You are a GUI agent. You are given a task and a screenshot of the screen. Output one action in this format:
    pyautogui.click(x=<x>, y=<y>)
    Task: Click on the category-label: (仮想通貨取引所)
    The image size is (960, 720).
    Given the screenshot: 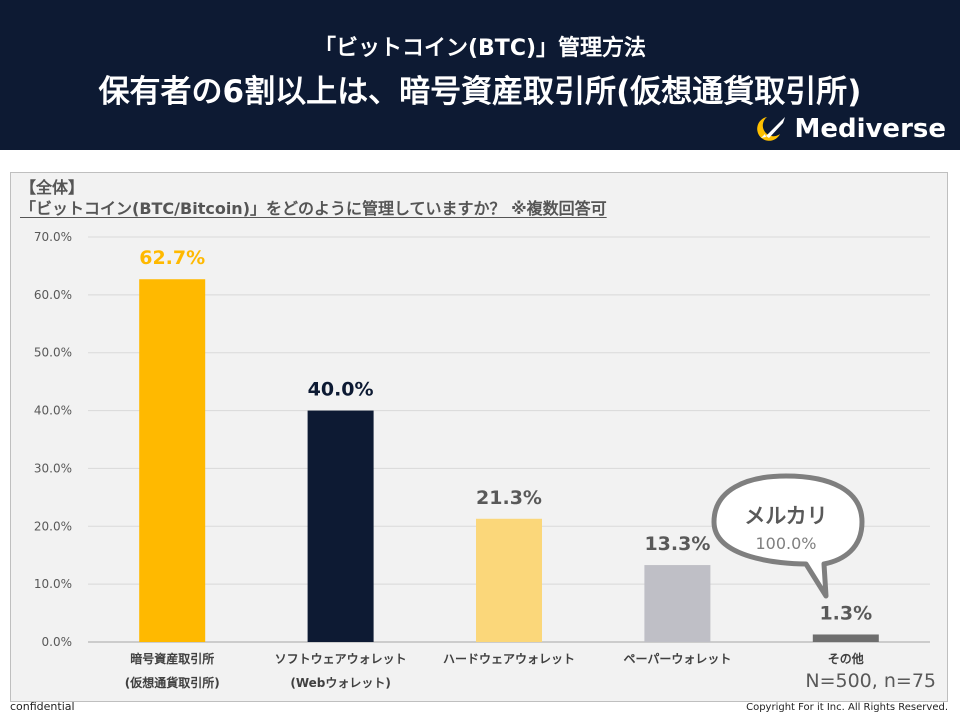 What is the action you would take?
    pyautogui.click(x=172, y=682)
    